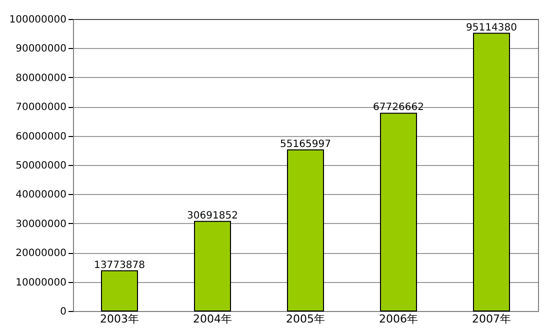 The height and width of the screenshot is (332, 552). I want to click on x-tick-label: 2005年, so click(305, 319).